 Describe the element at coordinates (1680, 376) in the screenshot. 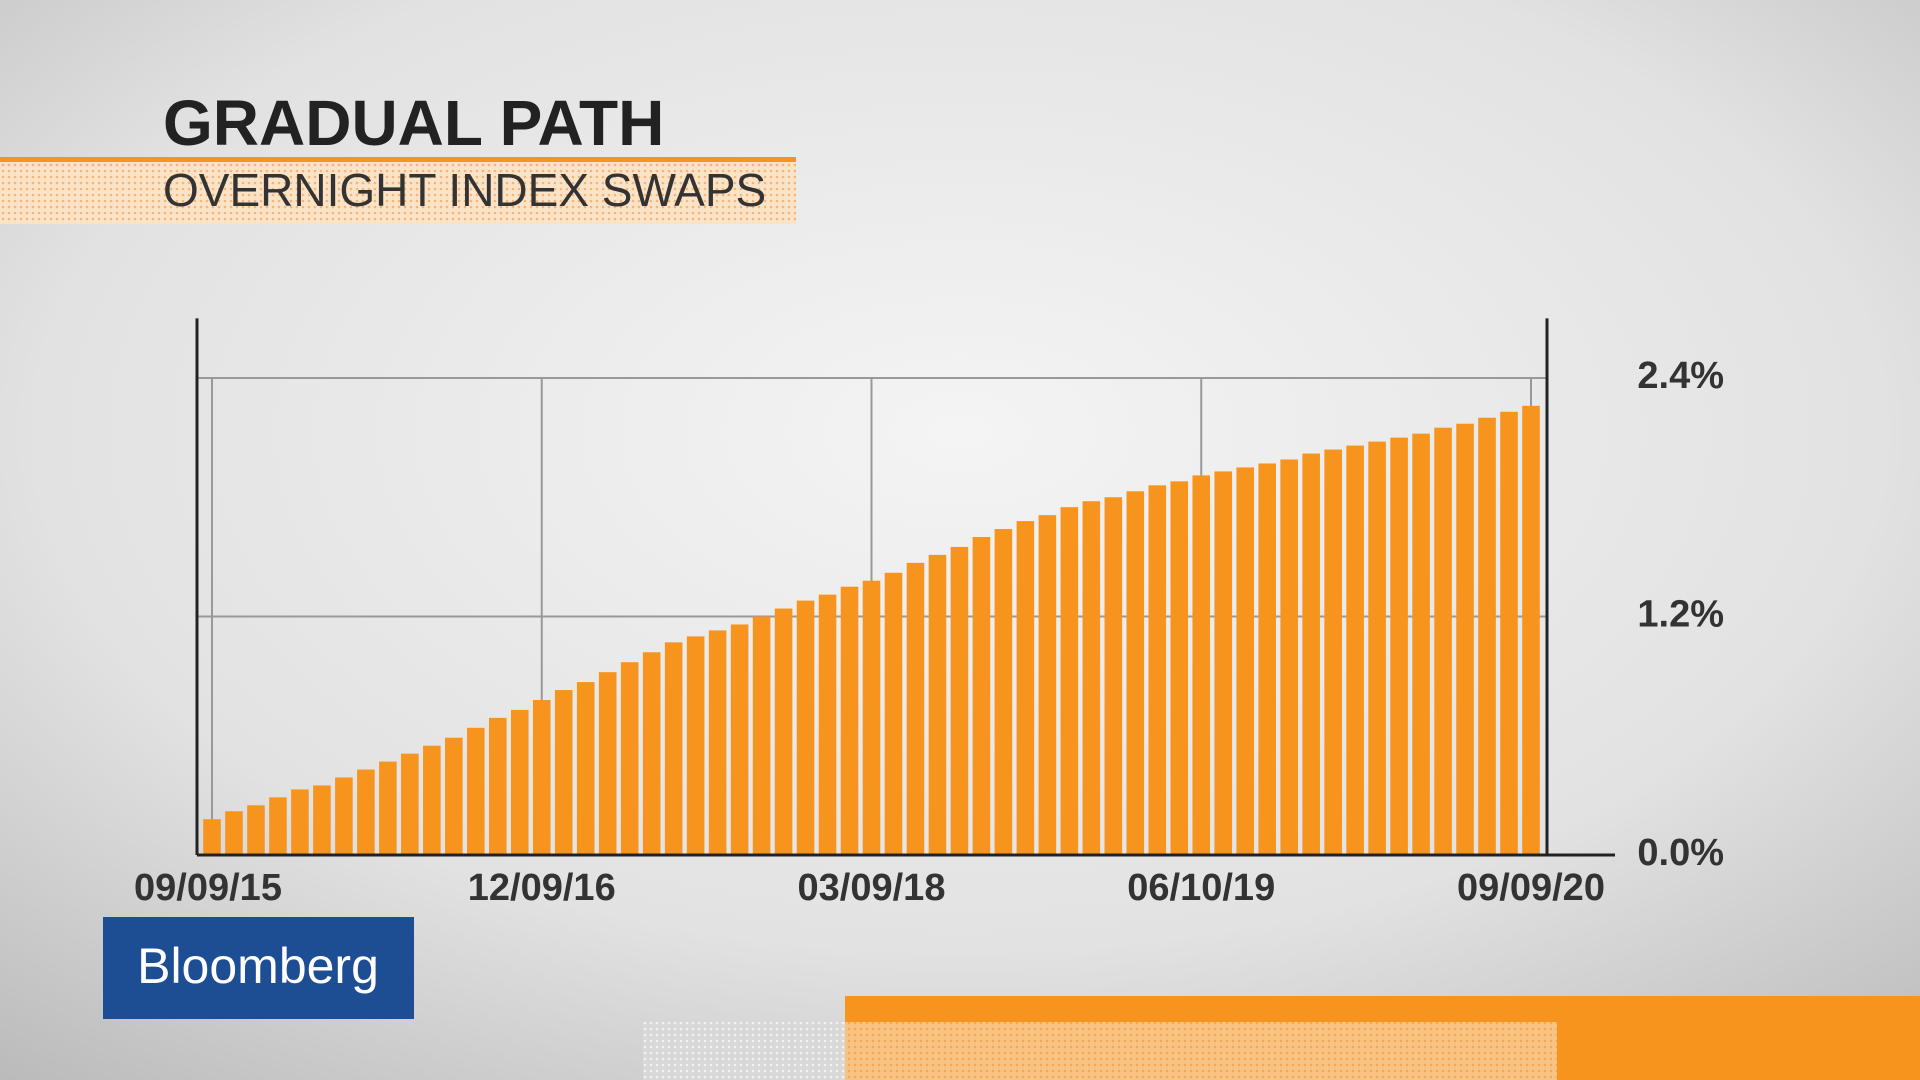

I see `y-tick-label: 2.4%` at that location.